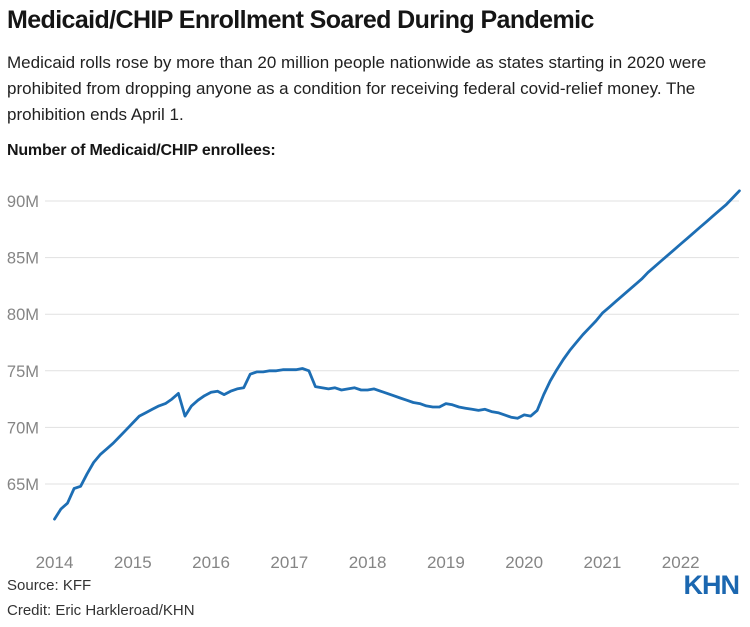 The image size is (750, 627). I want to click on y-axis-label: 85M, so click(23, 259).